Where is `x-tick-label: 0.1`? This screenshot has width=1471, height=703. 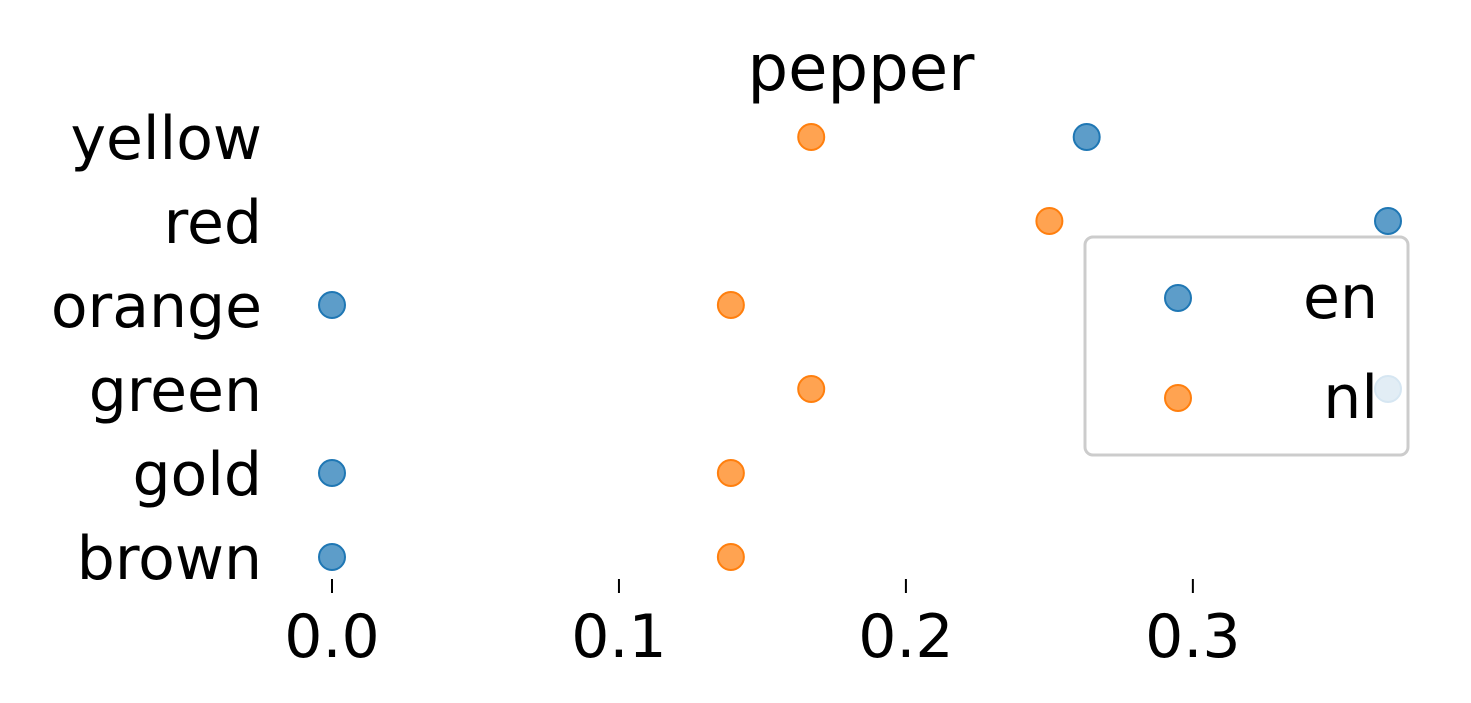 x-tick-label: 0.1 is located at coordinates (618, 637).